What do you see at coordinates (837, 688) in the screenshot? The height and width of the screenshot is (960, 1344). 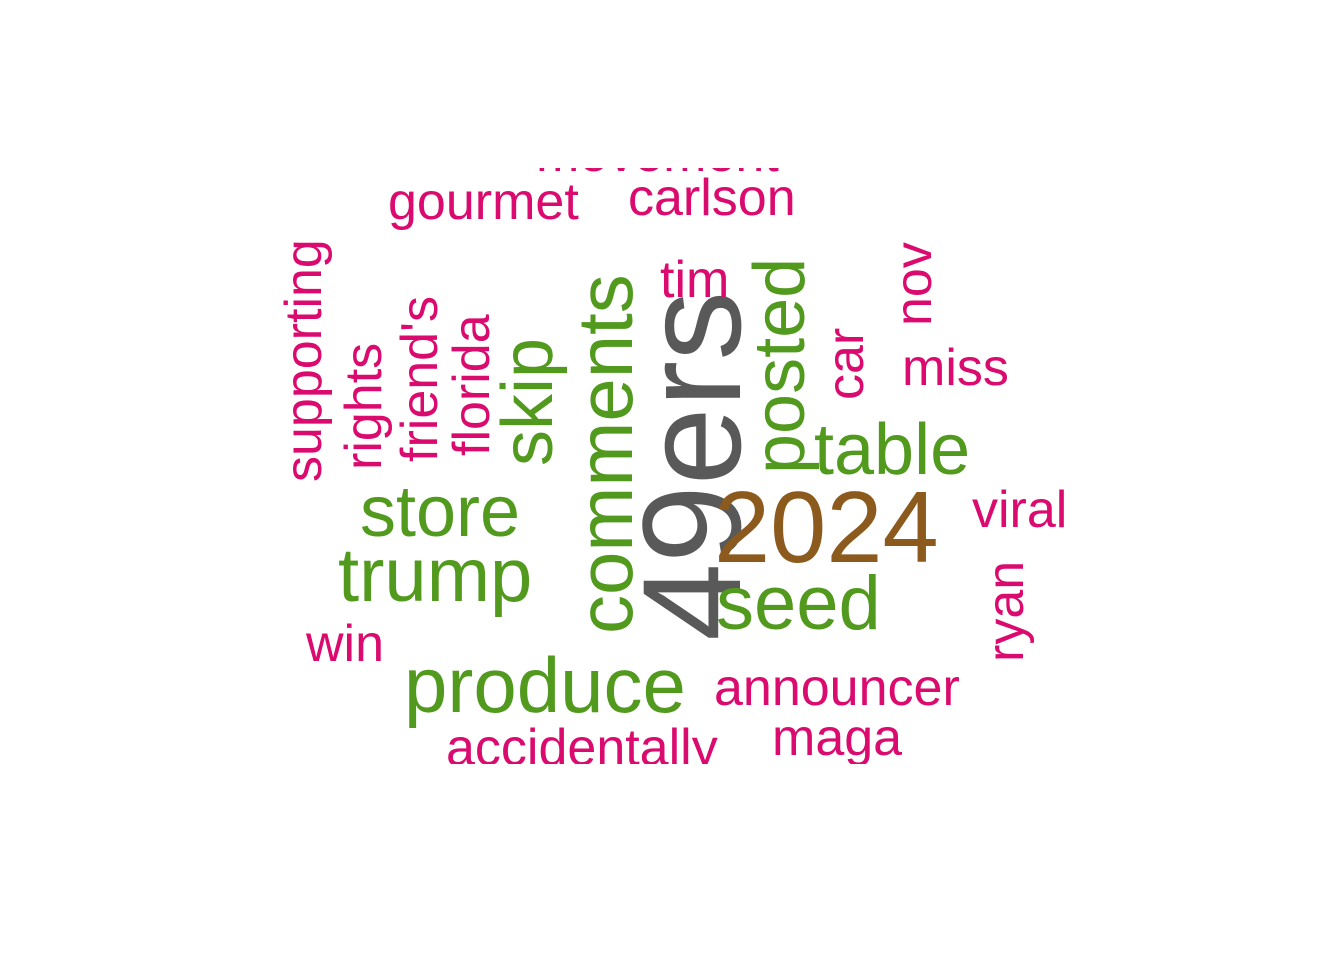 I see `word-announcer: announcer` at bounding box center [837, 688].